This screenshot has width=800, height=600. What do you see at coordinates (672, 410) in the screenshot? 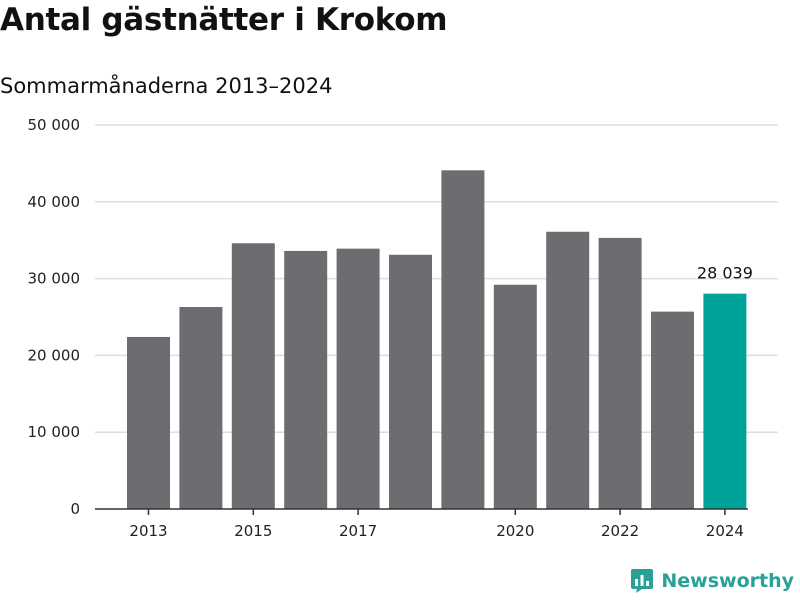
I see `bar-2023` at bounding box center [672, 410].